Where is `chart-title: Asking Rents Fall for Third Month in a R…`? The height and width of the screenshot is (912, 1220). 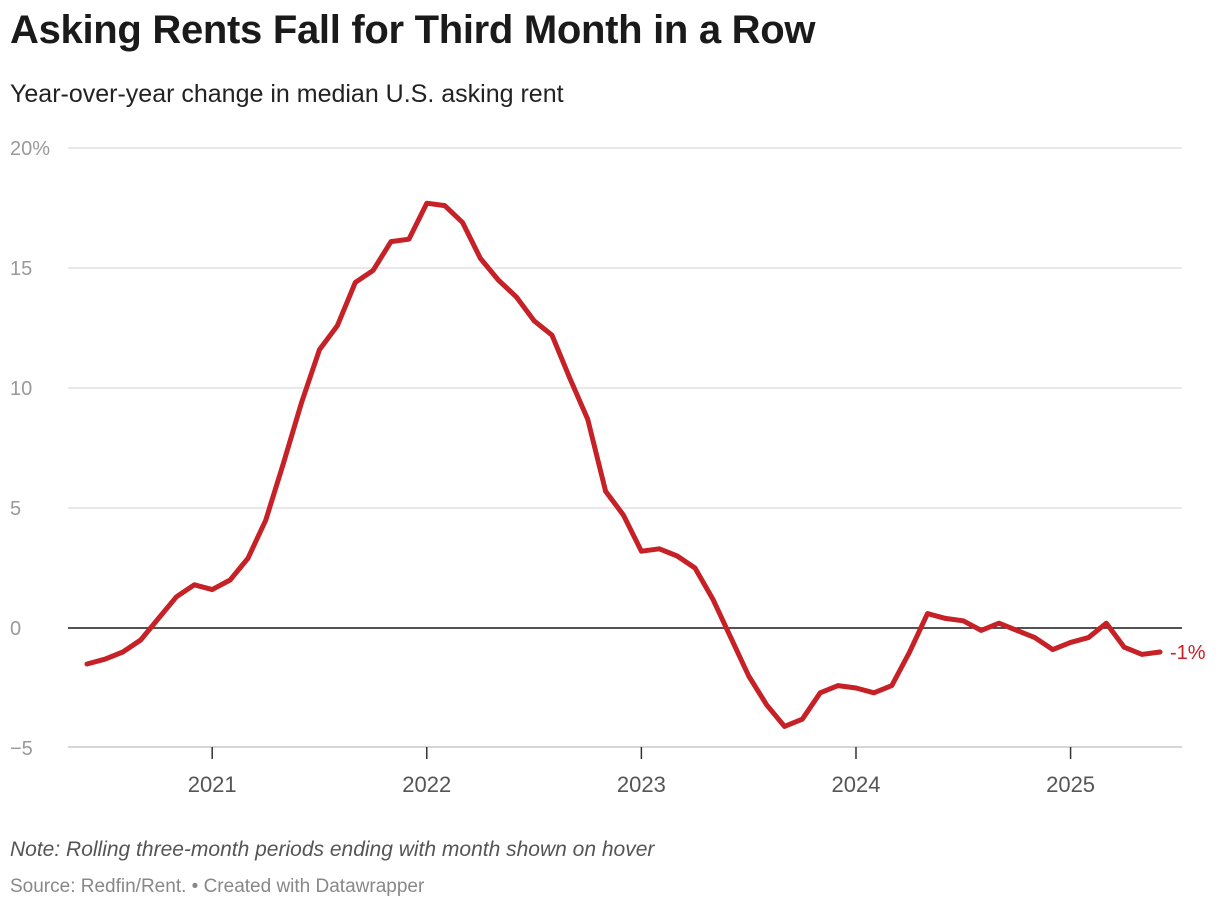
chart-title: Asking Rents Fall for Third Month in a R… is located at coordinates (413, 30).